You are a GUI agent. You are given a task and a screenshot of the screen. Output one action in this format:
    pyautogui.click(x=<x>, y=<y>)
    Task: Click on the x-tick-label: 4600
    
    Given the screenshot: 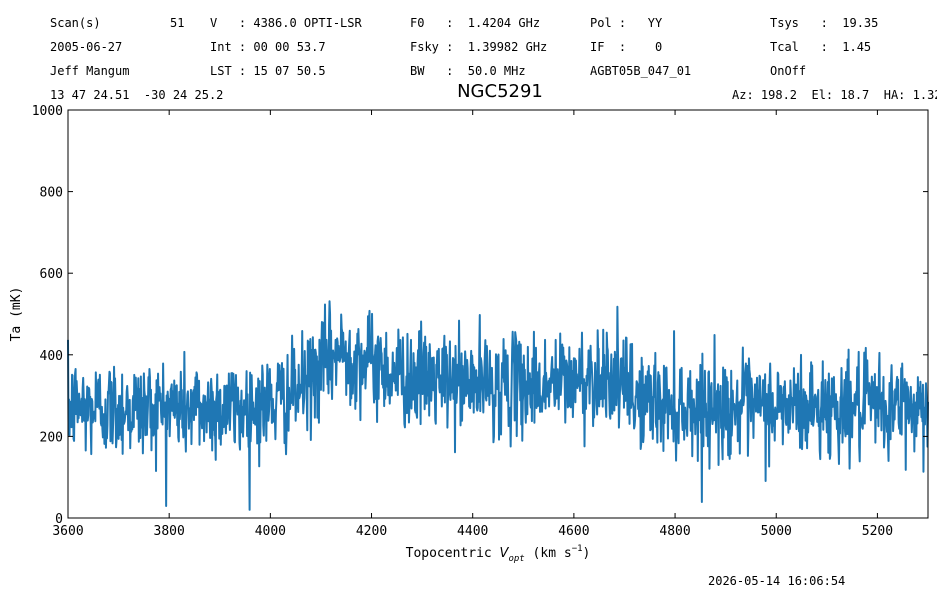 What is the action you would take?
    pyautogui.click(x=573, y=531)
    